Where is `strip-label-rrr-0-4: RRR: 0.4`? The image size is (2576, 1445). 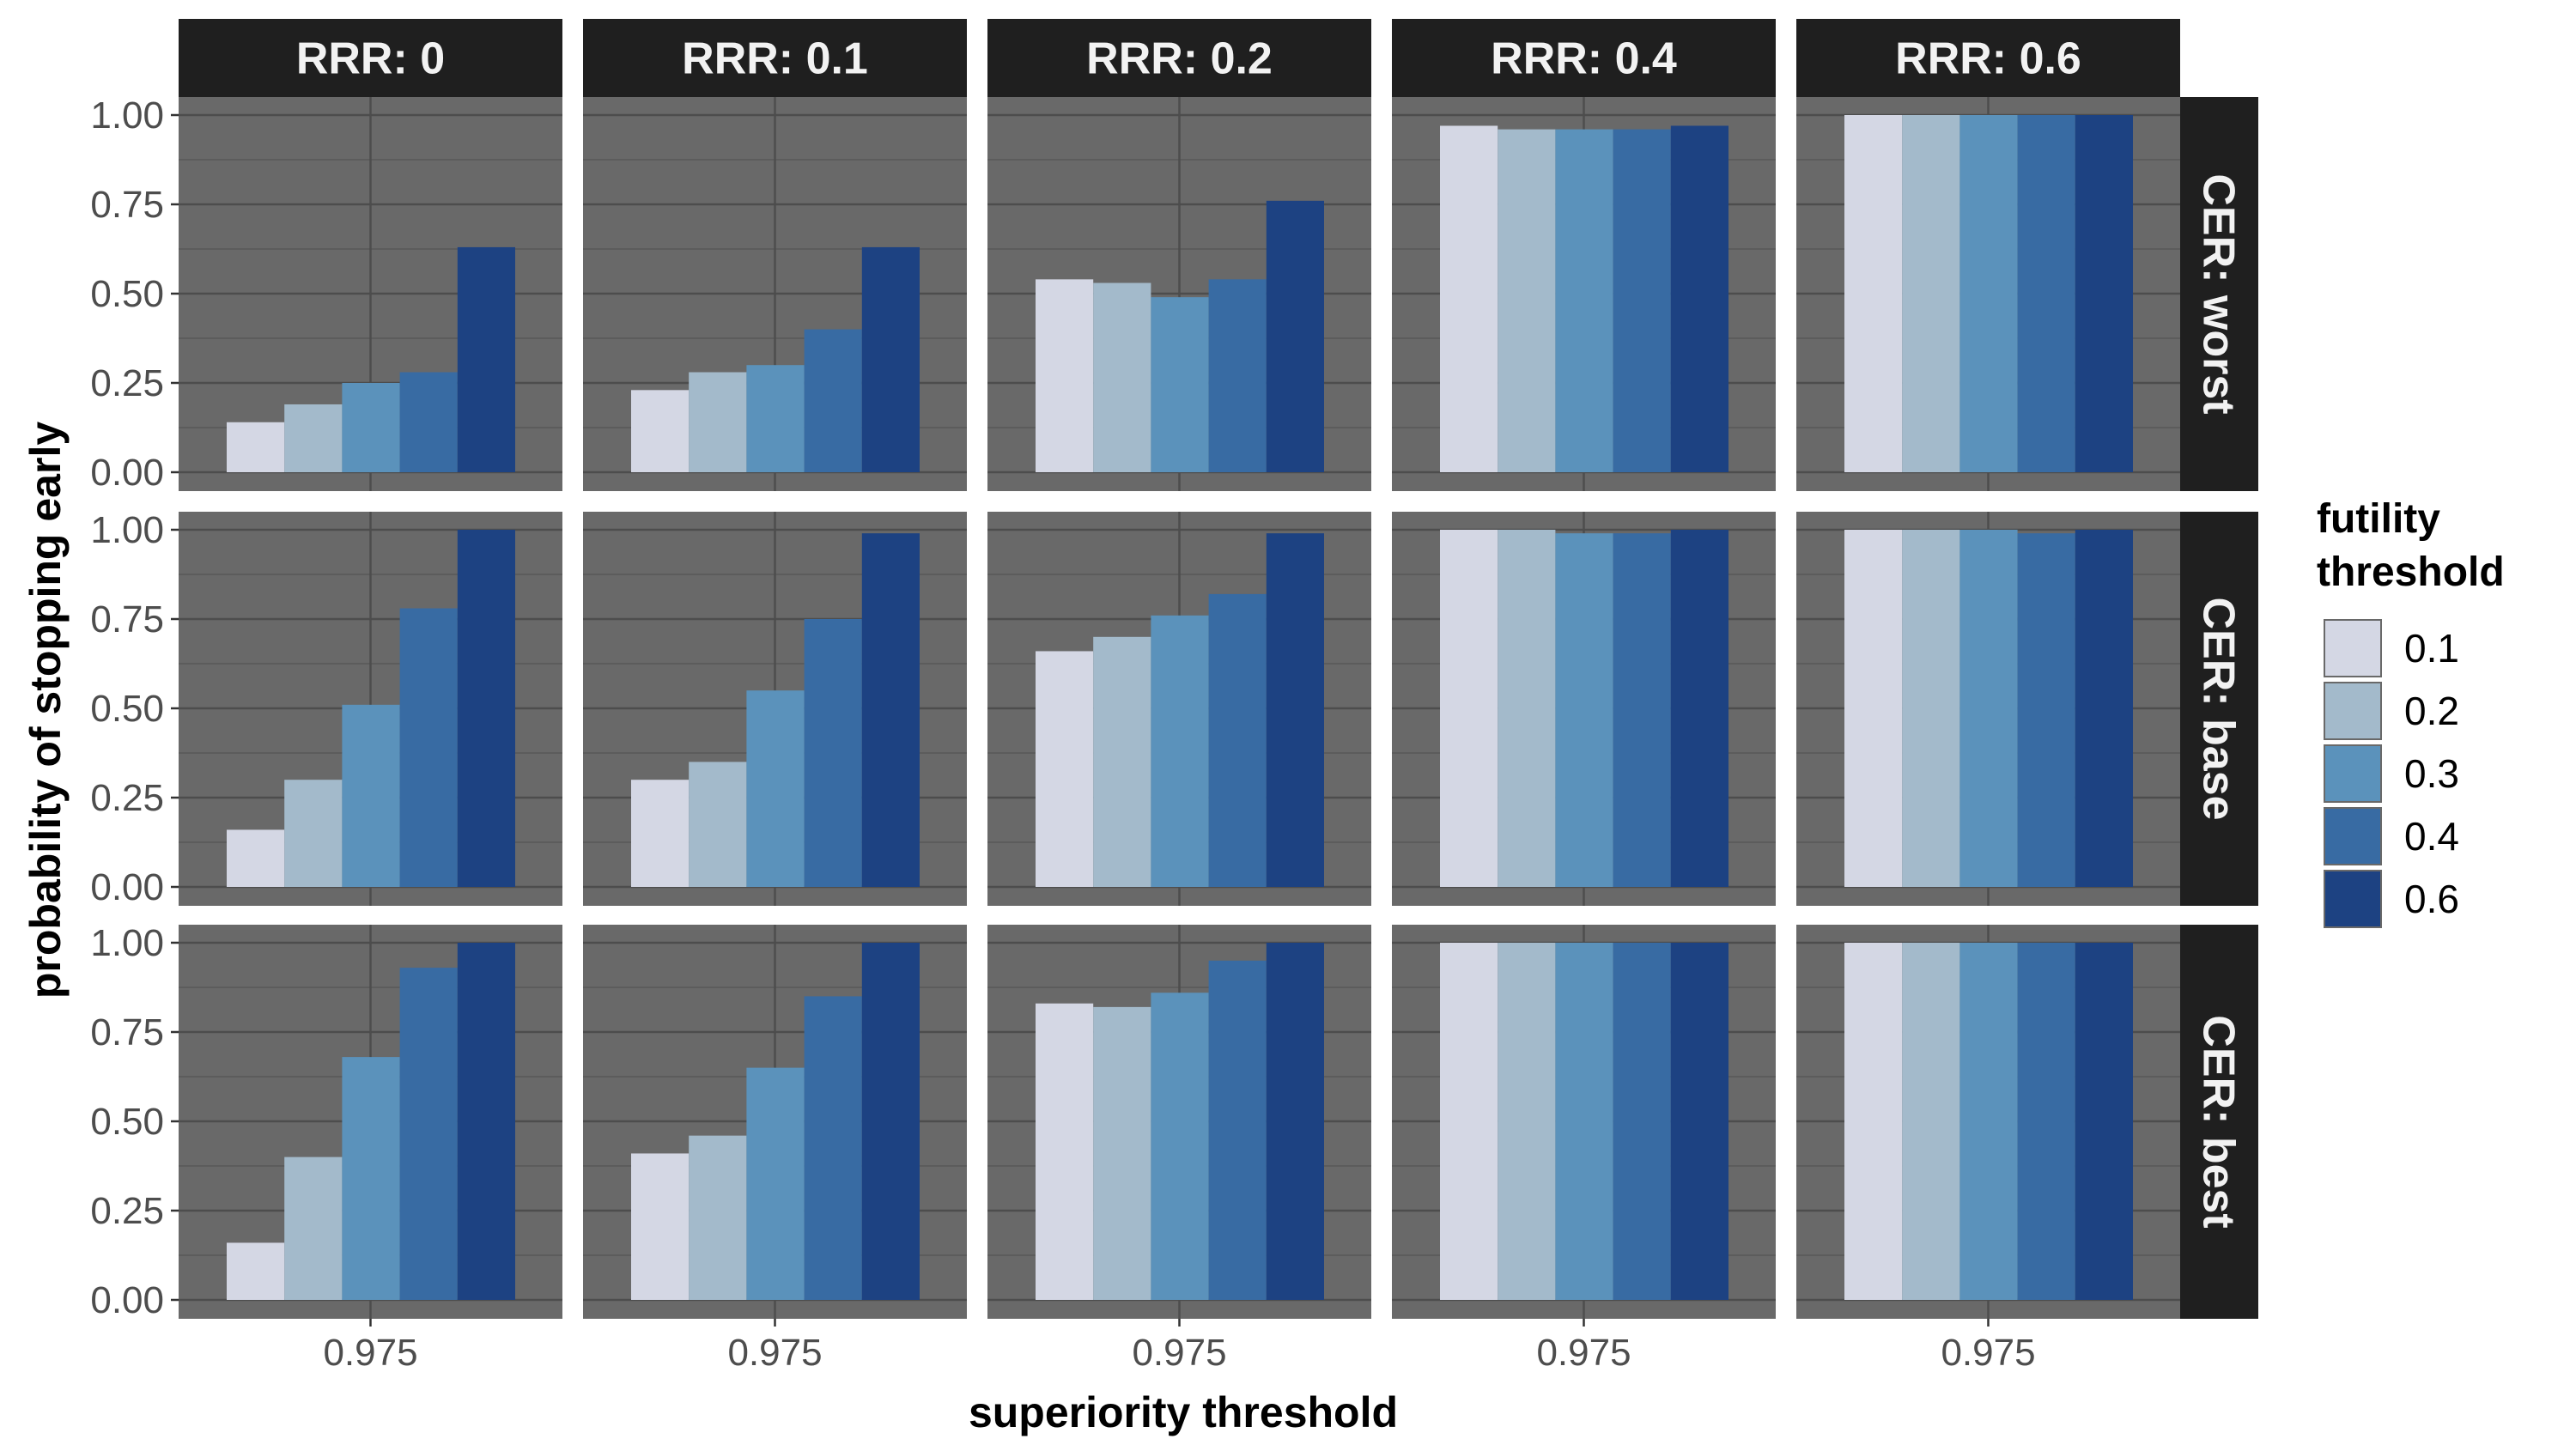
strip-label-rrr-0-4: RRR: 0.4 is located at coordinates (1584, 59).